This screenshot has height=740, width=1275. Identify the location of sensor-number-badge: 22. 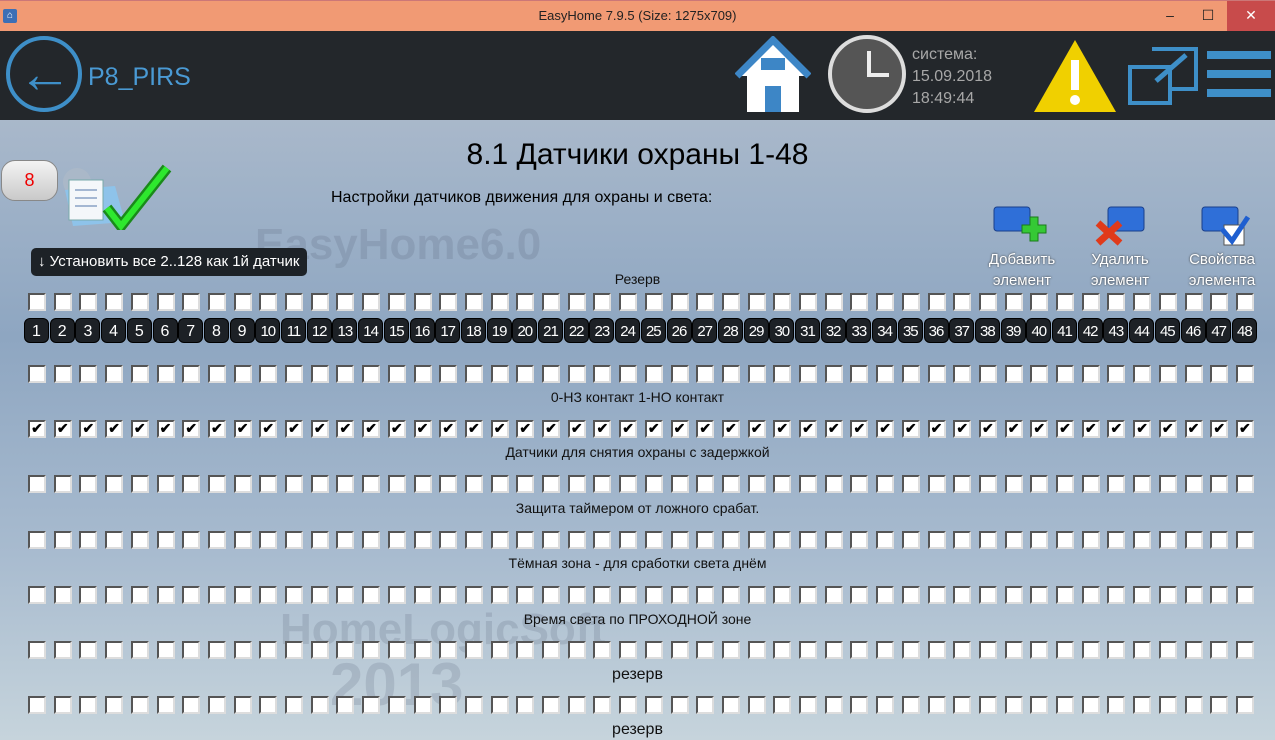
(576, 330).